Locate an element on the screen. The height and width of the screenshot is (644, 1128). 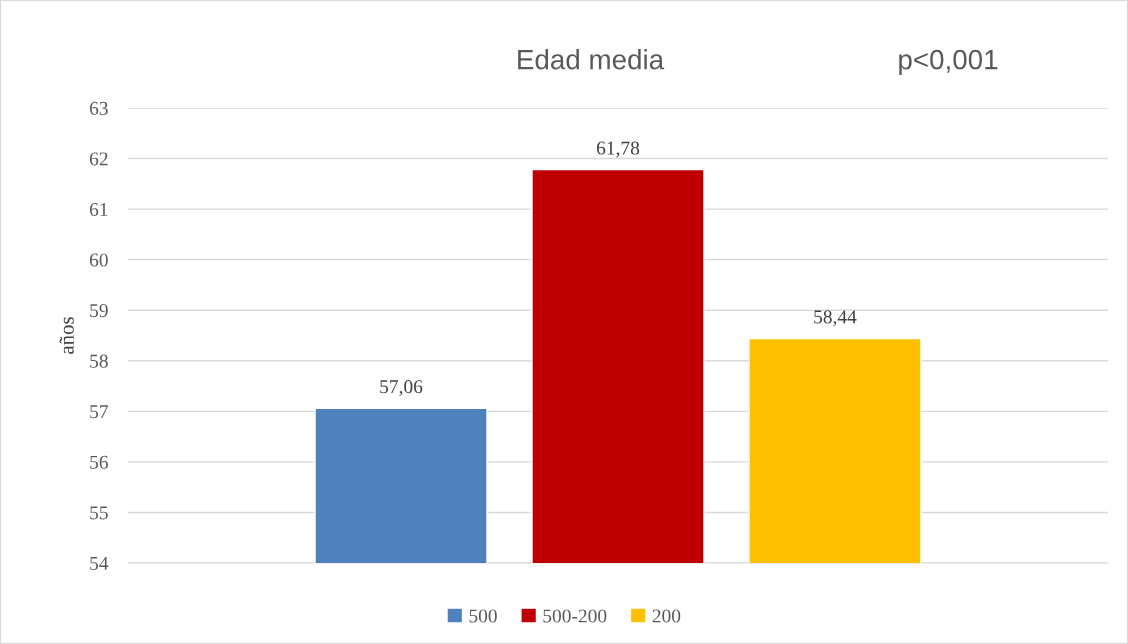
y-tick-label: 57 is located at coordinates (99, 412).